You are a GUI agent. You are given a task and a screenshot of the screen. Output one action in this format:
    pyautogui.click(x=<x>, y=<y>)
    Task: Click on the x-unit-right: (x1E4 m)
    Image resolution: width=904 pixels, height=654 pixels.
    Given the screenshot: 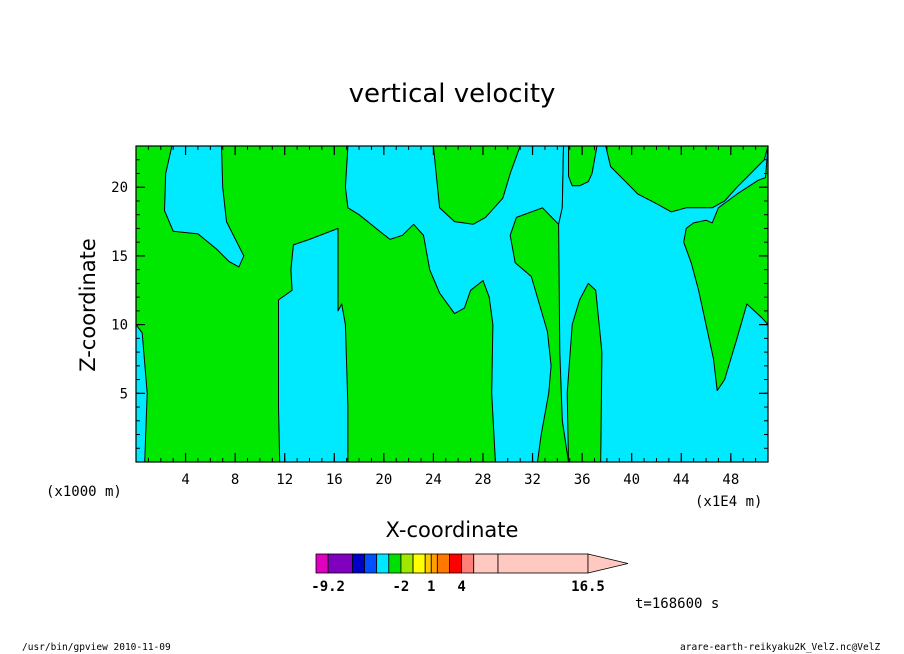 What is the action you would take?
    pyautogui.click(x=728, y=502)
    